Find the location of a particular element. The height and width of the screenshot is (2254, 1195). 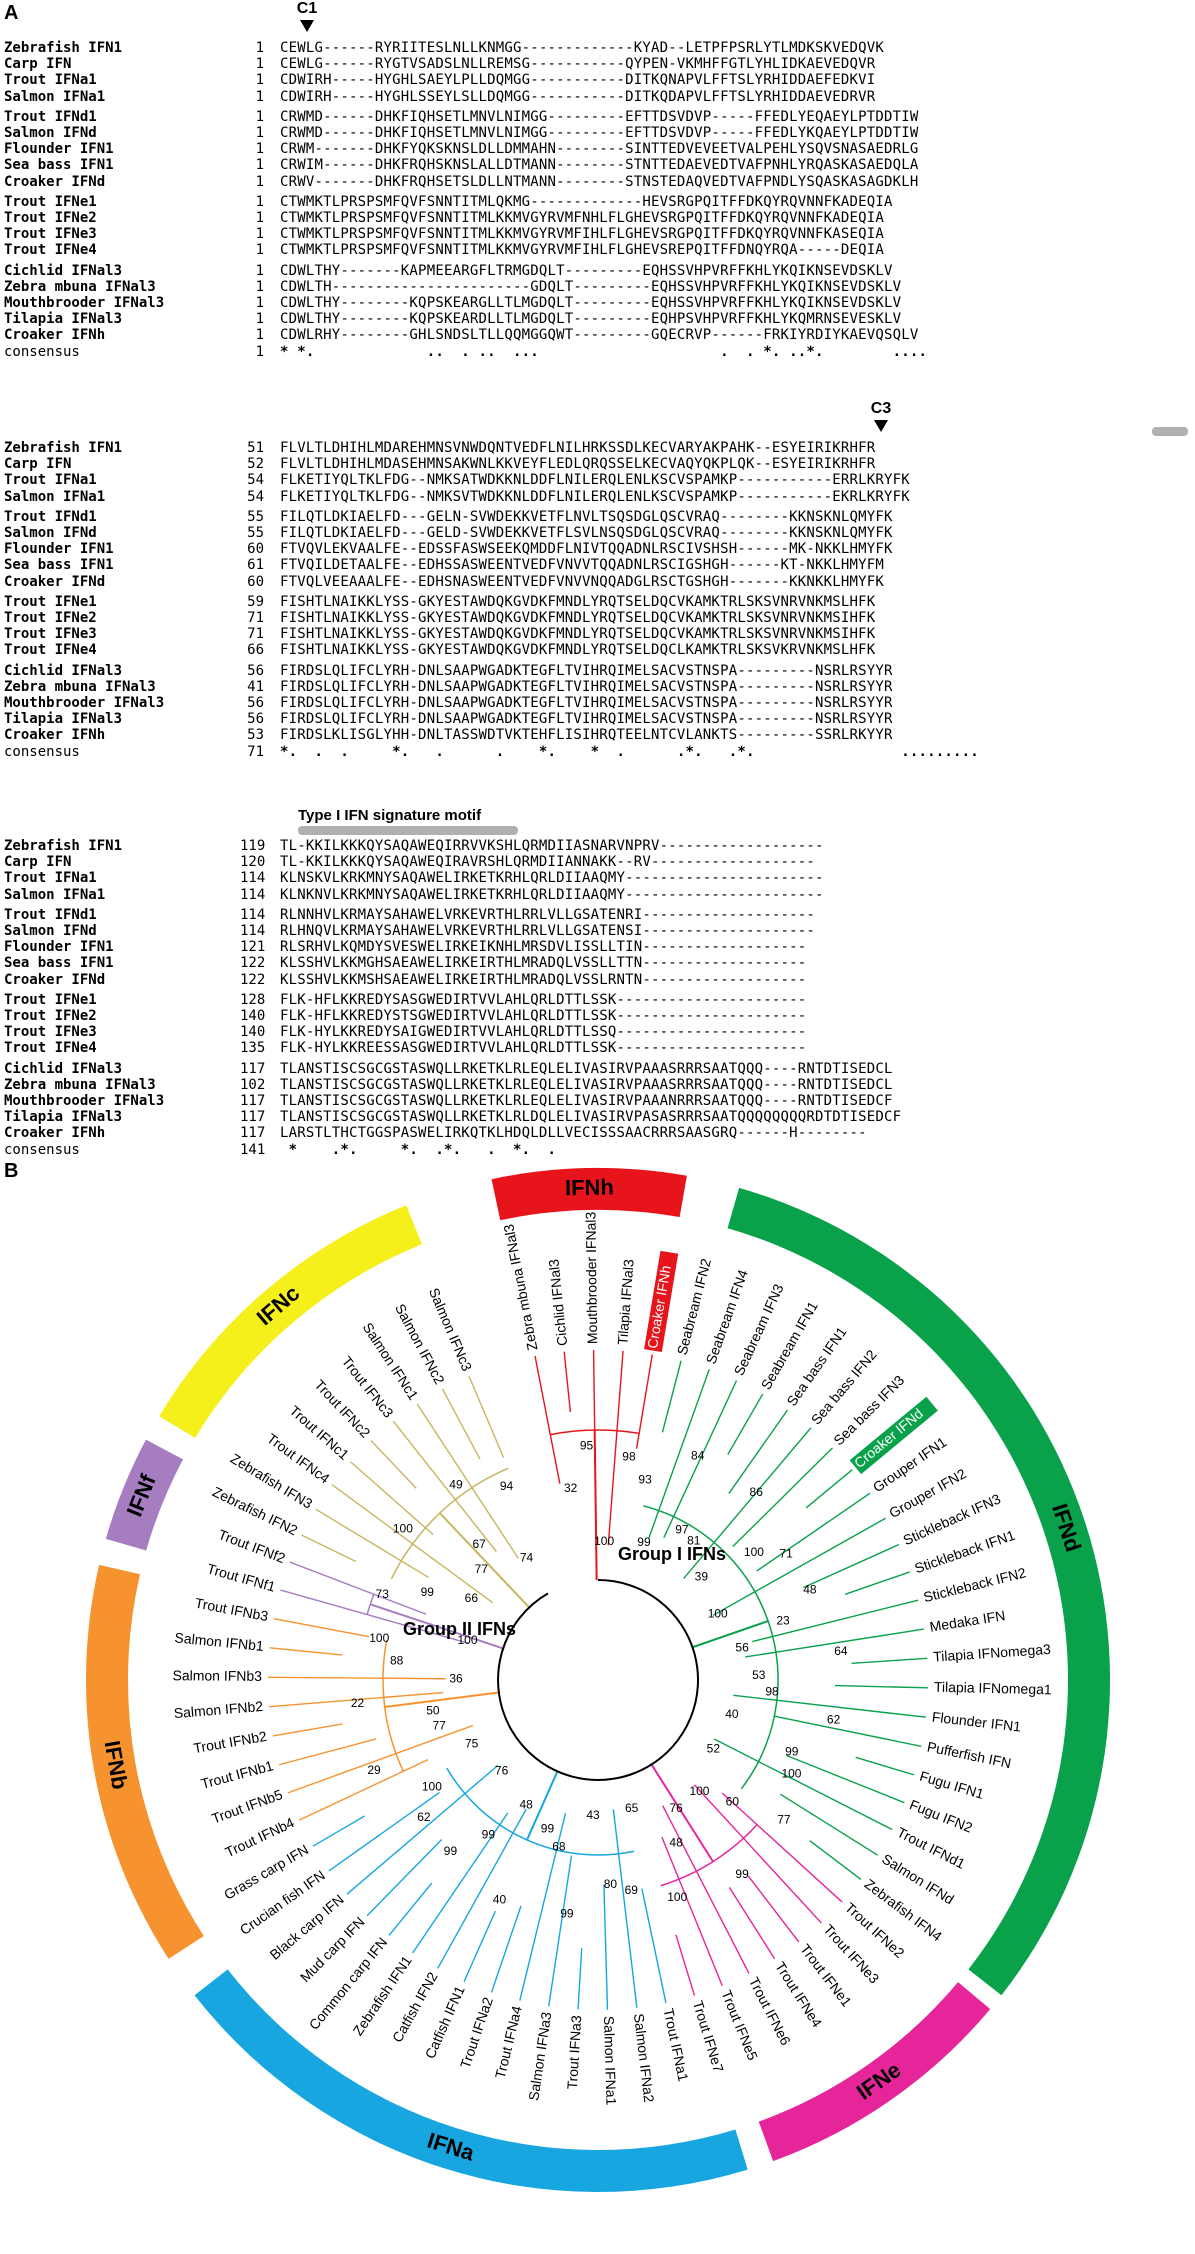

sequence-name: Trout IFNe4 is located at coordinates (50, 650).